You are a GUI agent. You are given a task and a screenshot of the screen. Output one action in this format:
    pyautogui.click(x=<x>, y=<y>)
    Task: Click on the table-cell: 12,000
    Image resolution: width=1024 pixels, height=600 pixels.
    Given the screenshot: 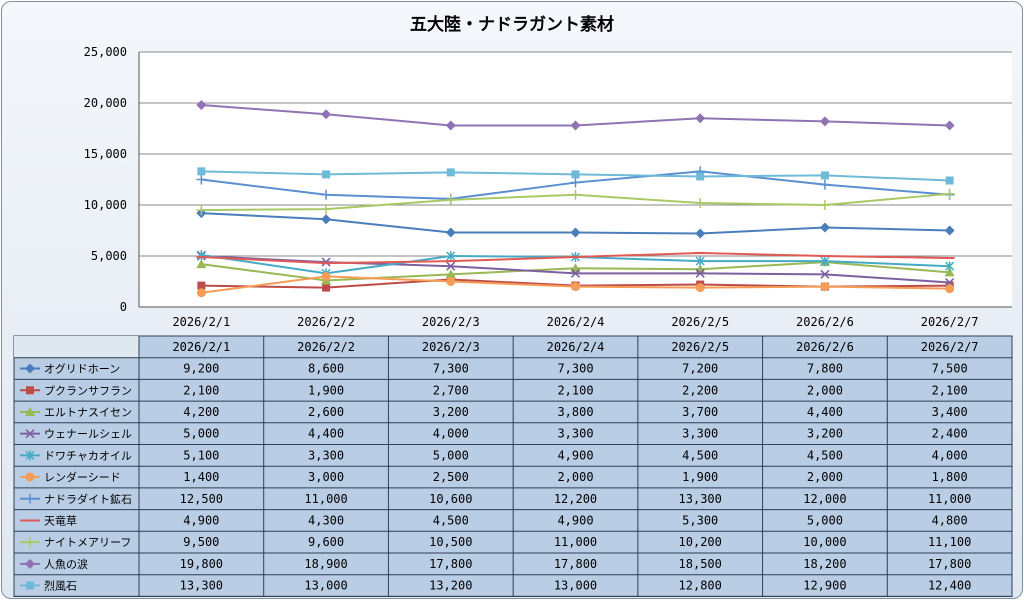 What is the action you would take?
    pyautogui.click(x=824, y=499)
    